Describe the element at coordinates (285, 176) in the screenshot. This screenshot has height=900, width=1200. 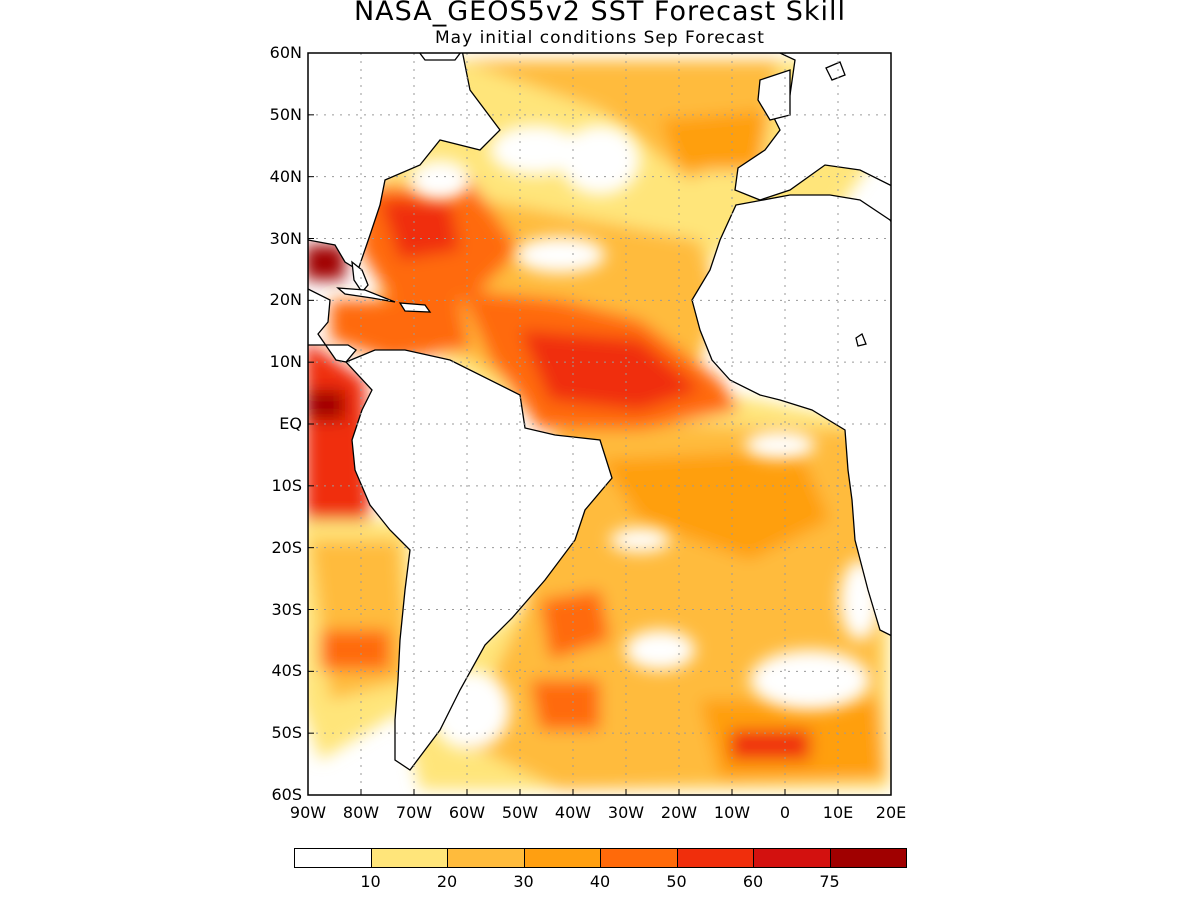
I see `lat-label: 40N` at that location.